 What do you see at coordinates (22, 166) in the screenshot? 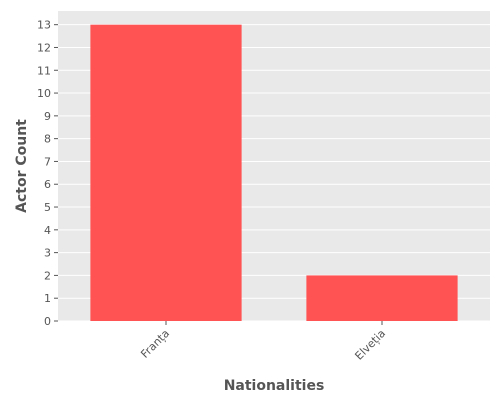
I see `y-axis-title: Actor Count` at bounding box center [22, 166].